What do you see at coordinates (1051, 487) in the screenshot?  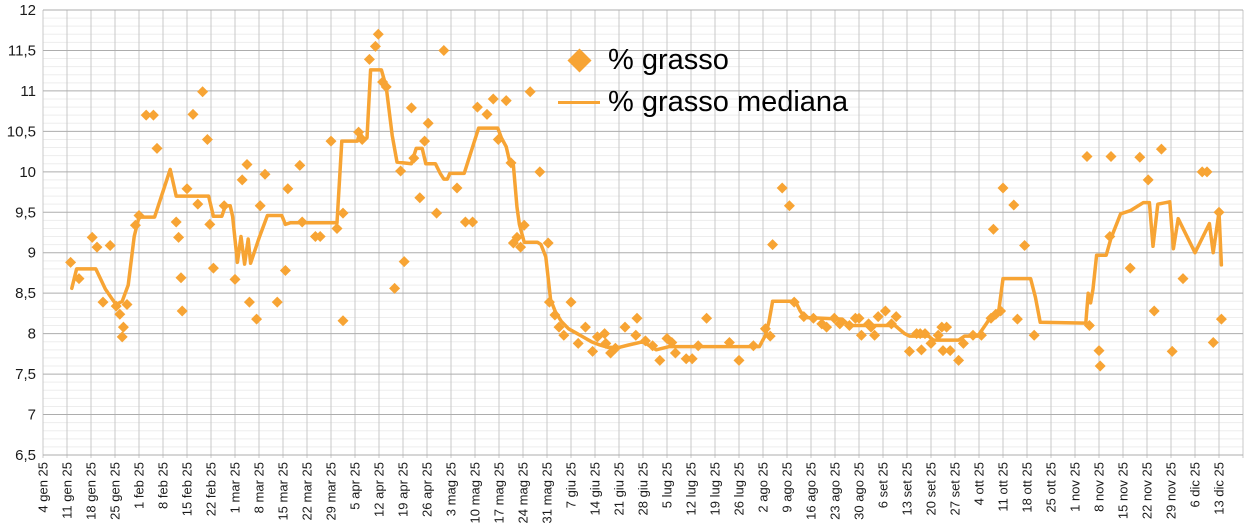 I see `x-tick-label: 25 ott 25` at bounding box center [1051, 487].